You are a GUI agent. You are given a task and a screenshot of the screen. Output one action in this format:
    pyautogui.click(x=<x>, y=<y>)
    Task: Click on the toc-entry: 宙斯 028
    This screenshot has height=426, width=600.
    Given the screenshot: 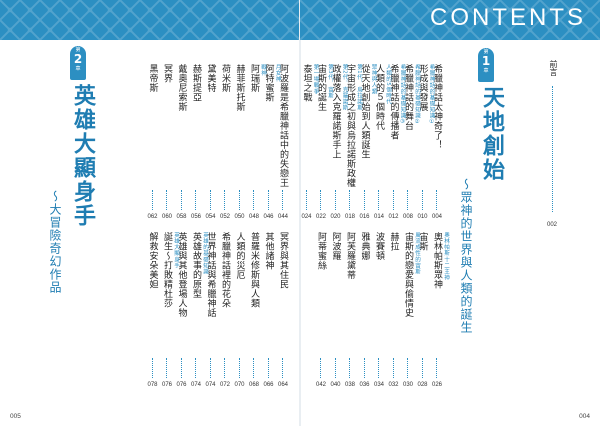 What is the action you would take?
    pyautogui.click(x=425, y=313)
    